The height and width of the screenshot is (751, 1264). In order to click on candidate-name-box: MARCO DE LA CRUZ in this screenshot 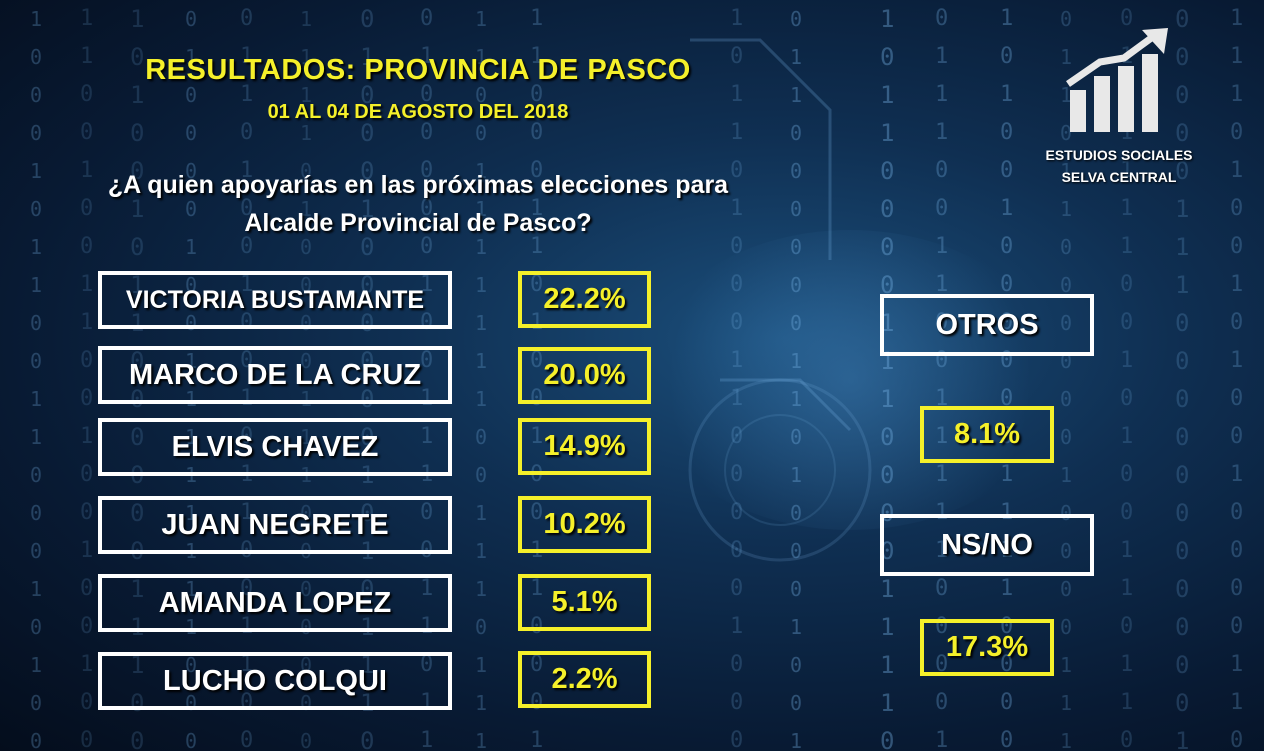, I will do `click(275, 375)`.